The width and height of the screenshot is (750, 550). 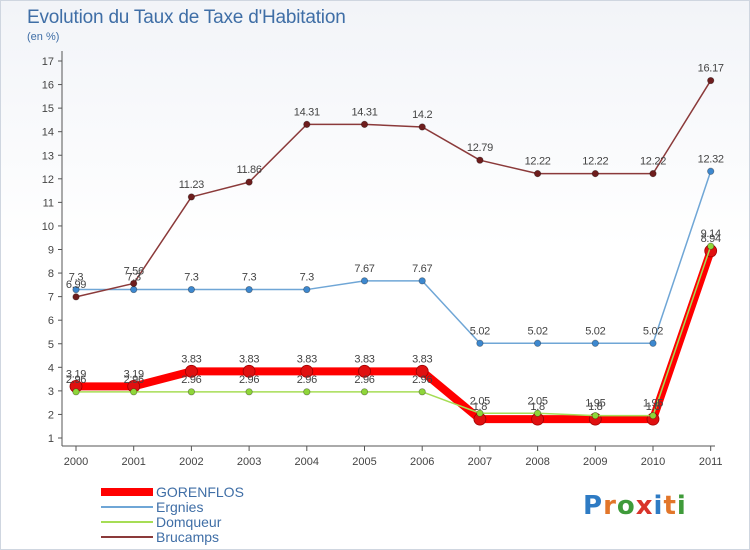 I want to click on data-label-domqueur: 9.14, so click(x=711, y=234).